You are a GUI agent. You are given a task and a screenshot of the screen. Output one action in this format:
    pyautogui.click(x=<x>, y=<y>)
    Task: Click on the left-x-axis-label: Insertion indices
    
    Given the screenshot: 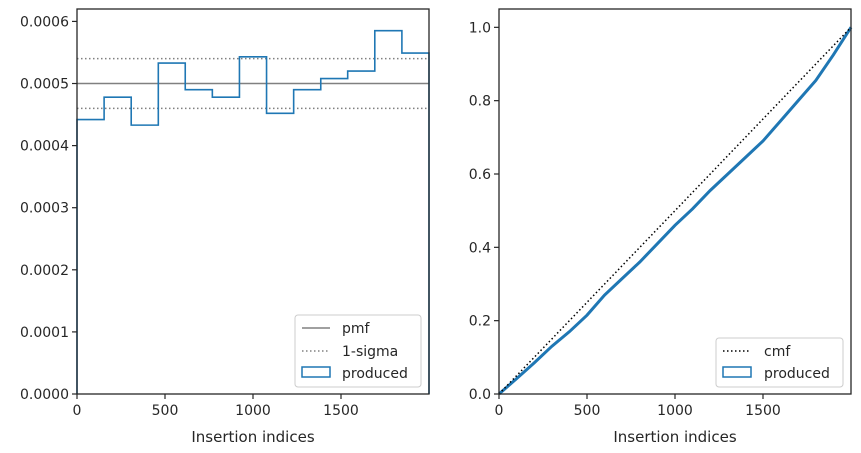 What is the action you would take?
    pyautogui.click(x=252, y=437)
    